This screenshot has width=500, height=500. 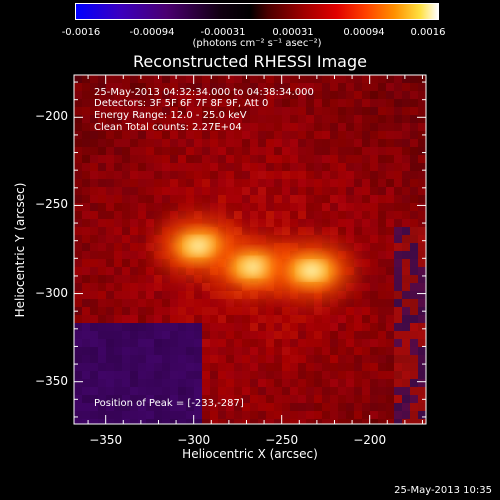 What do you see at coordinates (204, 92) in the screenshot?
I see `annotation-time-range: 25-May-2013 04:32:34.000 to 04:38:34.000` at bounding box center [204, 92].